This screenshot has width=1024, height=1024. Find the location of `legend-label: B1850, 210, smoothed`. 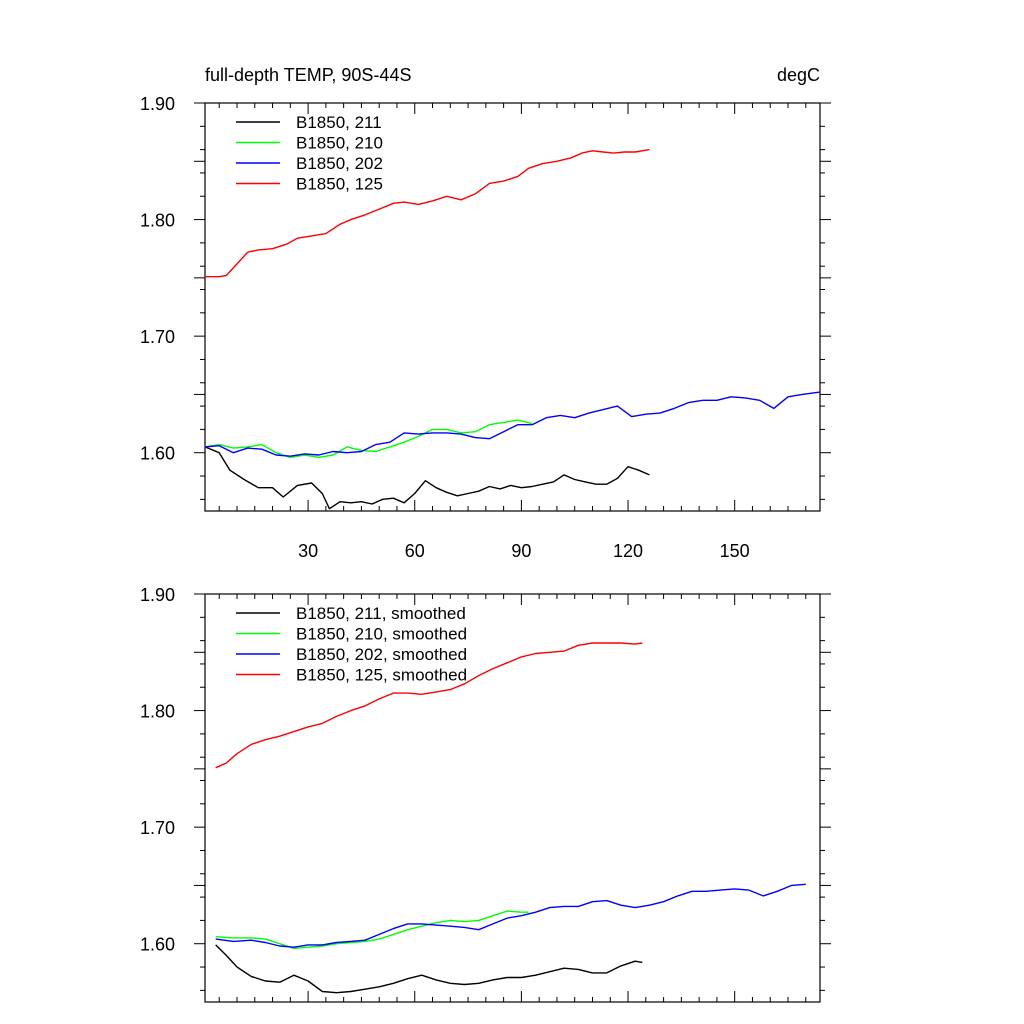

legend-label: B1850, 210, smoothed is located at coordinates (381, 634).